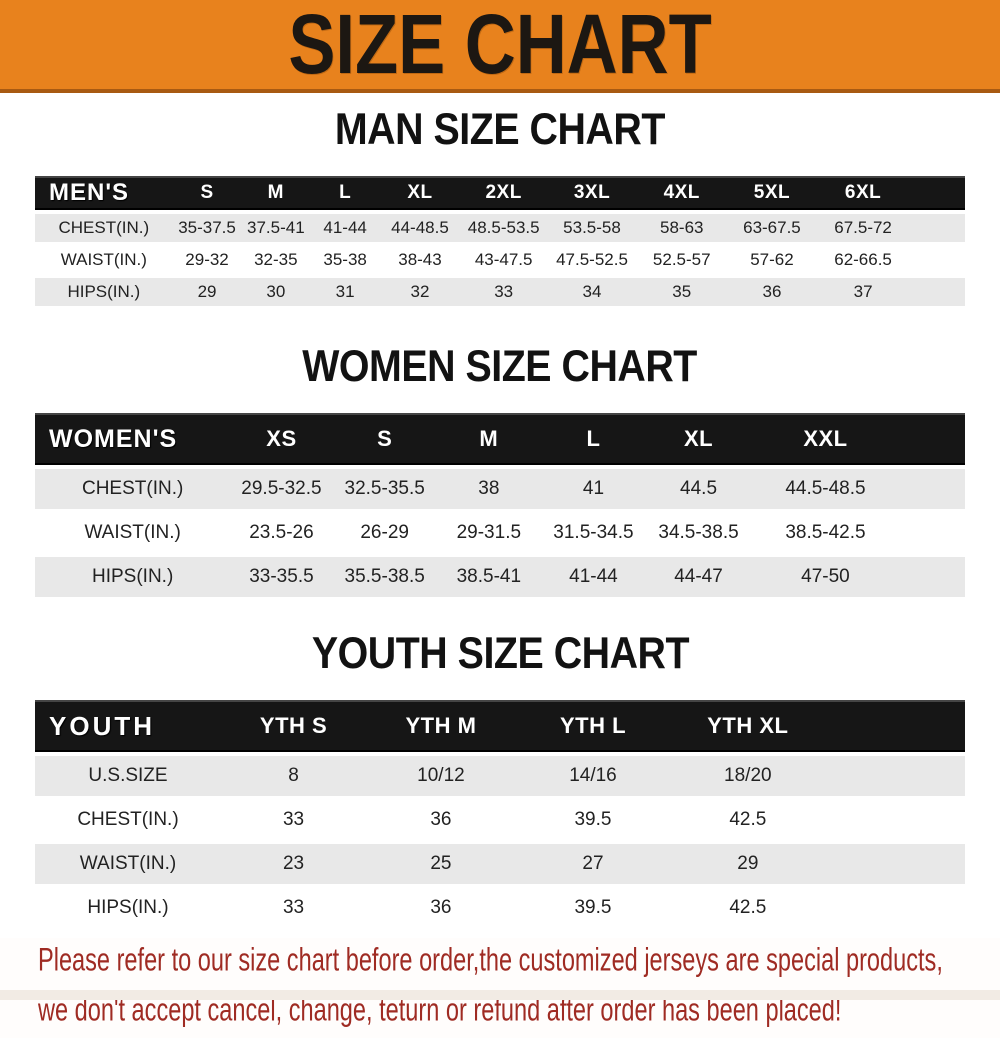 The height and width of the screenshot is (1038, 1000). Describe the element at coordinates (748, 726) in the screenshot. I see `size-col-header: YTH XL` at that location.